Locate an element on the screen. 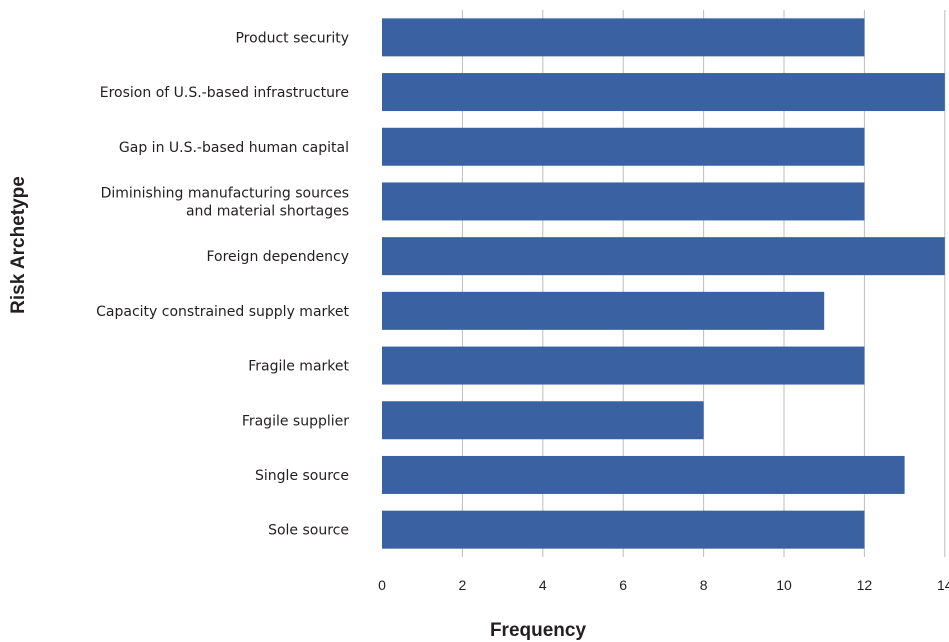 The image size is (949, 642). x-tick-label: 2 is located at coordinates (463, 585).